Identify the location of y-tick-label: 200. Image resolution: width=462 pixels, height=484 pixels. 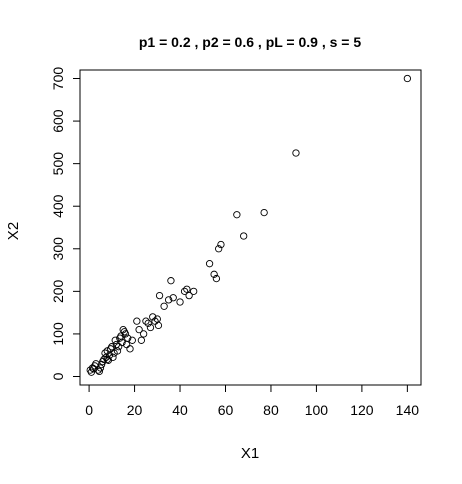
(58, 291).